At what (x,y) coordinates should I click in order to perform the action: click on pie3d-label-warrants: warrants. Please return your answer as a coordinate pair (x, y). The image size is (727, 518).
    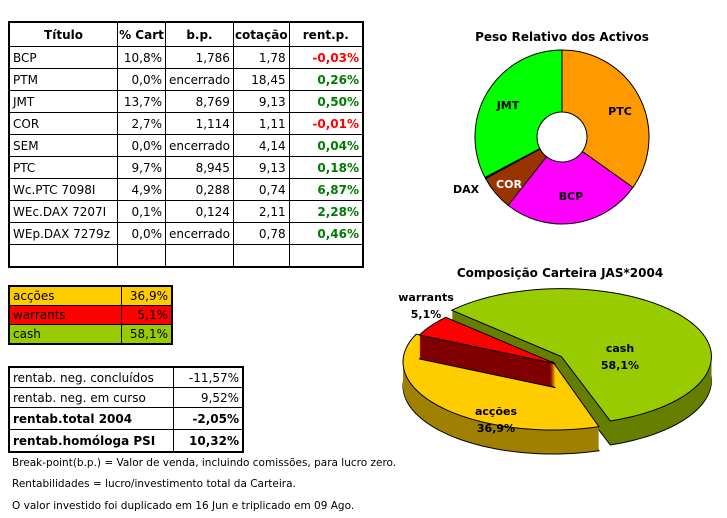
    Looking at the image, I should click on (426, 297).